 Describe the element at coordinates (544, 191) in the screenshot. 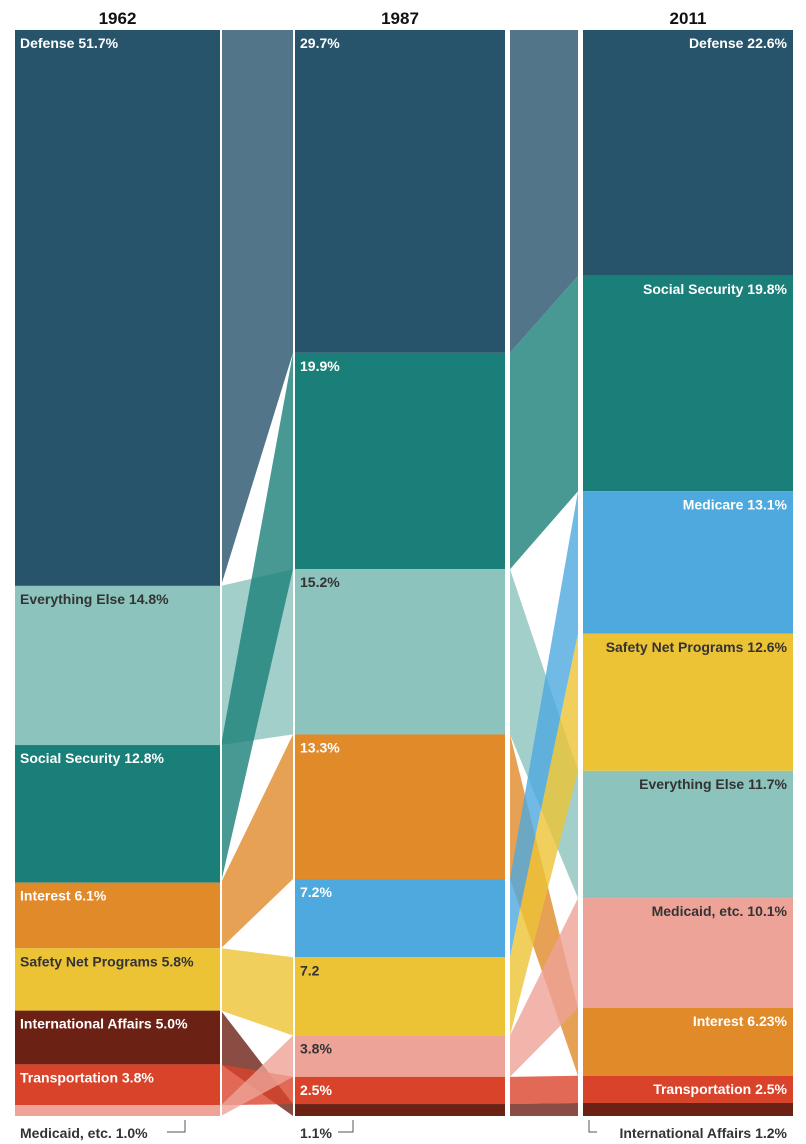

I see `flow-defense-1987-2011` at that location.